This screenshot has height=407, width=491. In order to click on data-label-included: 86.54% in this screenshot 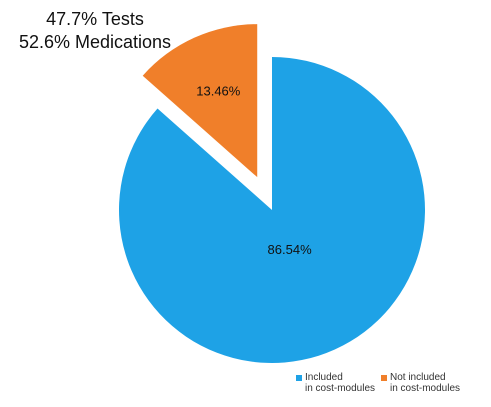, I will do `click(290, 249)`.